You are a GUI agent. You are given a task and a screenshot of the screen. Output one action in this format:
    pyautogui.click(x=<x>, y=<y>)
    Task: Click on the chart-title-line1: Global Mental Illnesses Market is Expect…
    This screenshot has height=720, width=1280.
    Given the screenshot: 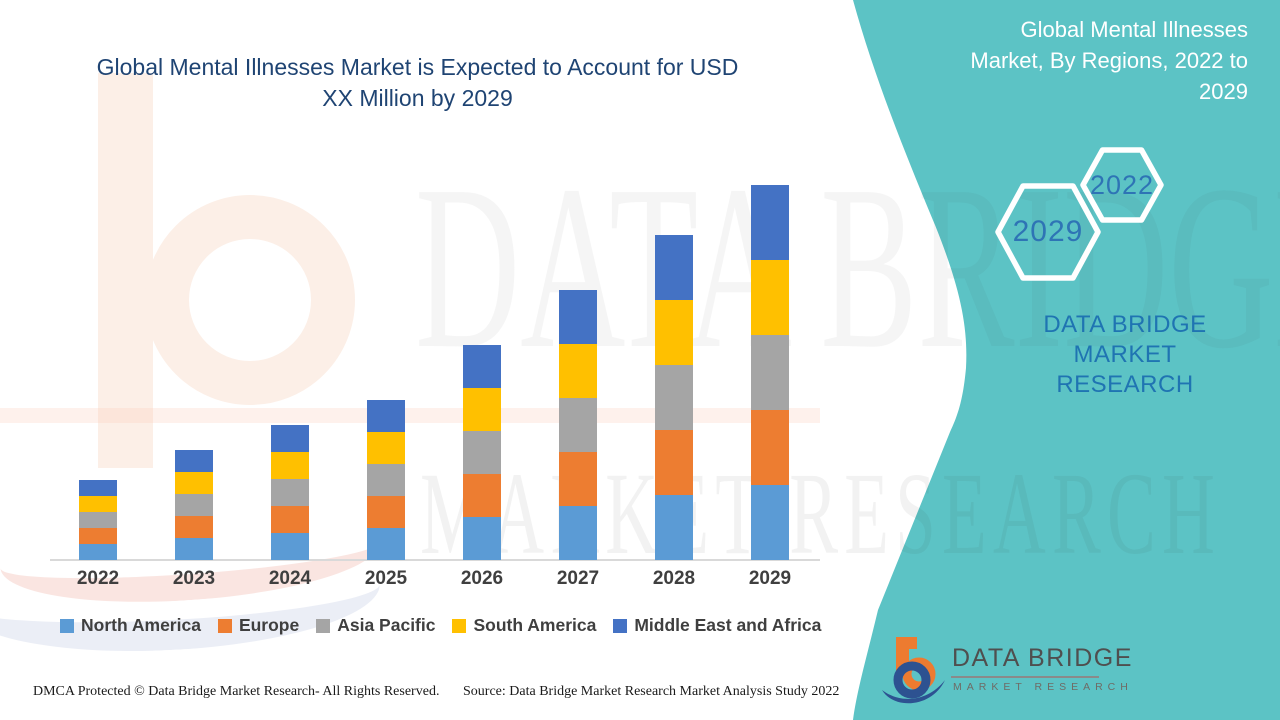 What is the action you would take?
    pyautogui.click(x=417, y=67)
    